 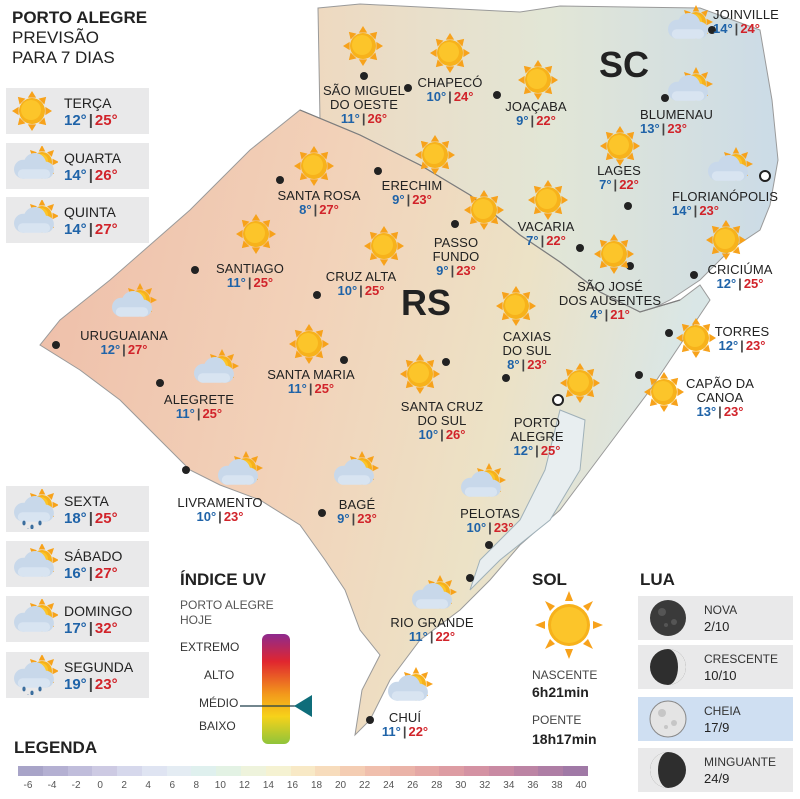 I want to click on sunrise-value: 6h21min, so click(x=560, y=692).